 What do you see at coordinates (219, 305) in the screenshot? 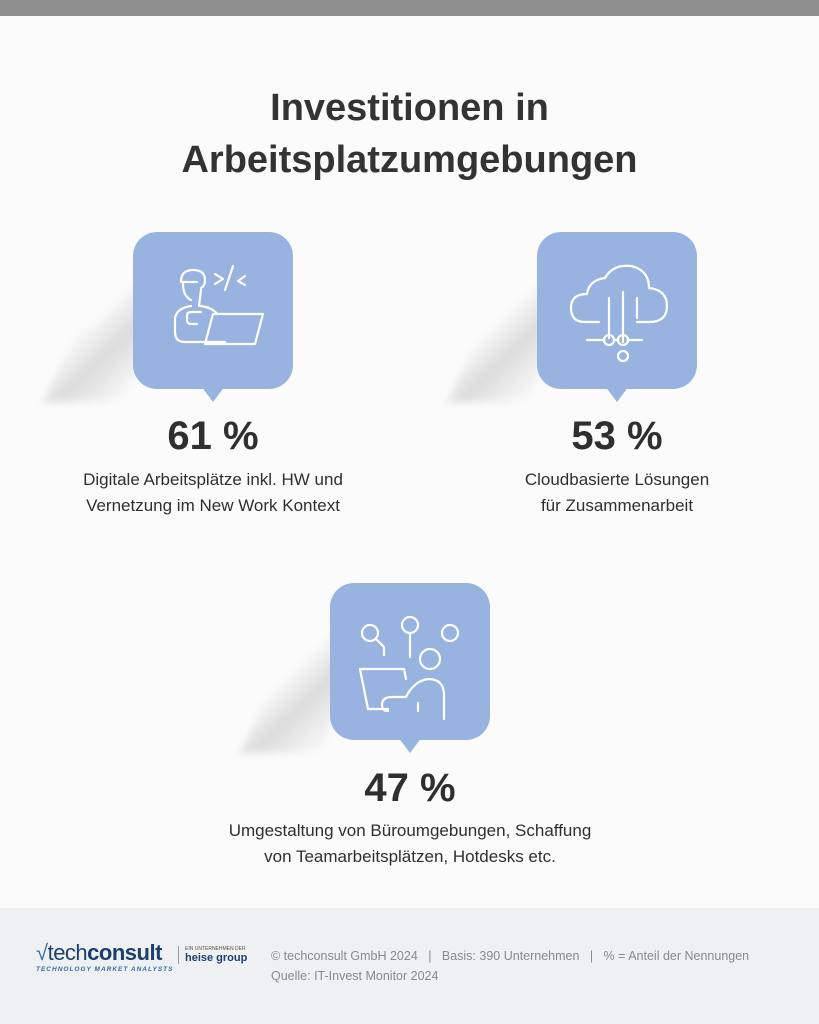
I see `person-laptop-code-icon` at bounding box center [219, 305].